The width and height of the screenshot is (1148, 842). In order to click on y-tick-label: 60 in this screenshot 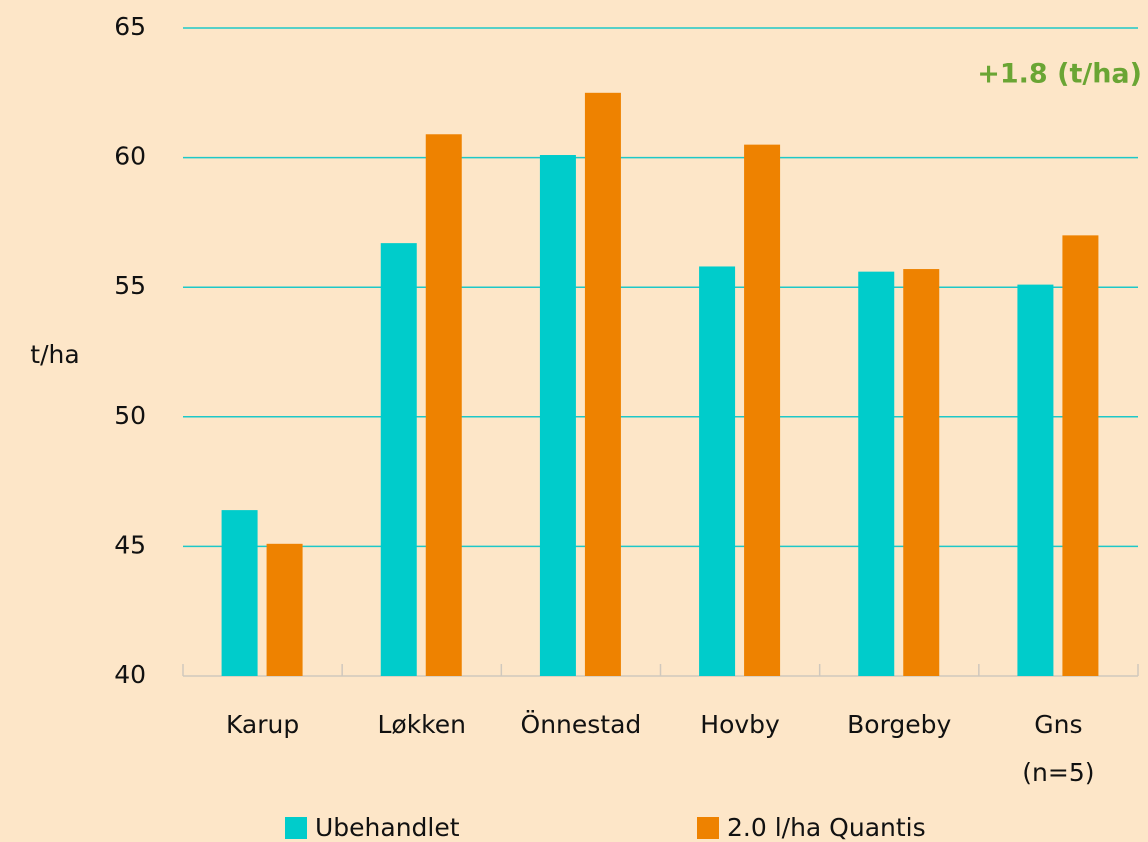, I will do `click(130, 156)`.